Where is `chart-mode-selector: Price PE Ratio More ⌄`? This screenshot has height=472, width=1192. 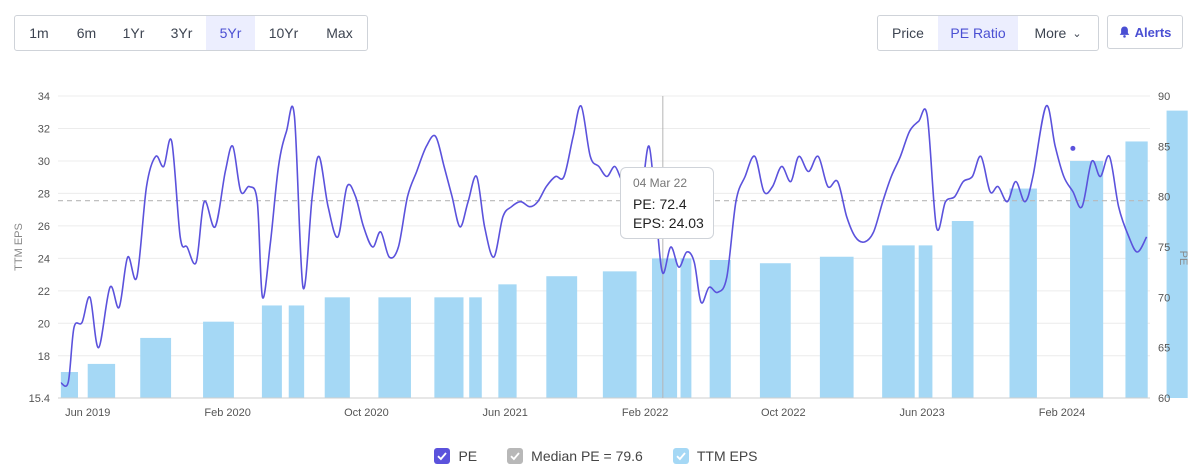
chart-mode-selector: Price PE Ratio More ⌄ is located at coordinates (988, 33).